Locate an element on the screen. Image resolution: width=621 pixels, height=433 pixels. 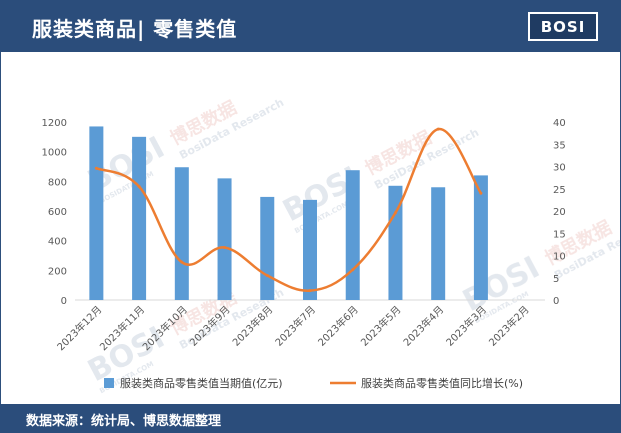
y-right-tick-label: 0 is located at coordinates (556, 301).